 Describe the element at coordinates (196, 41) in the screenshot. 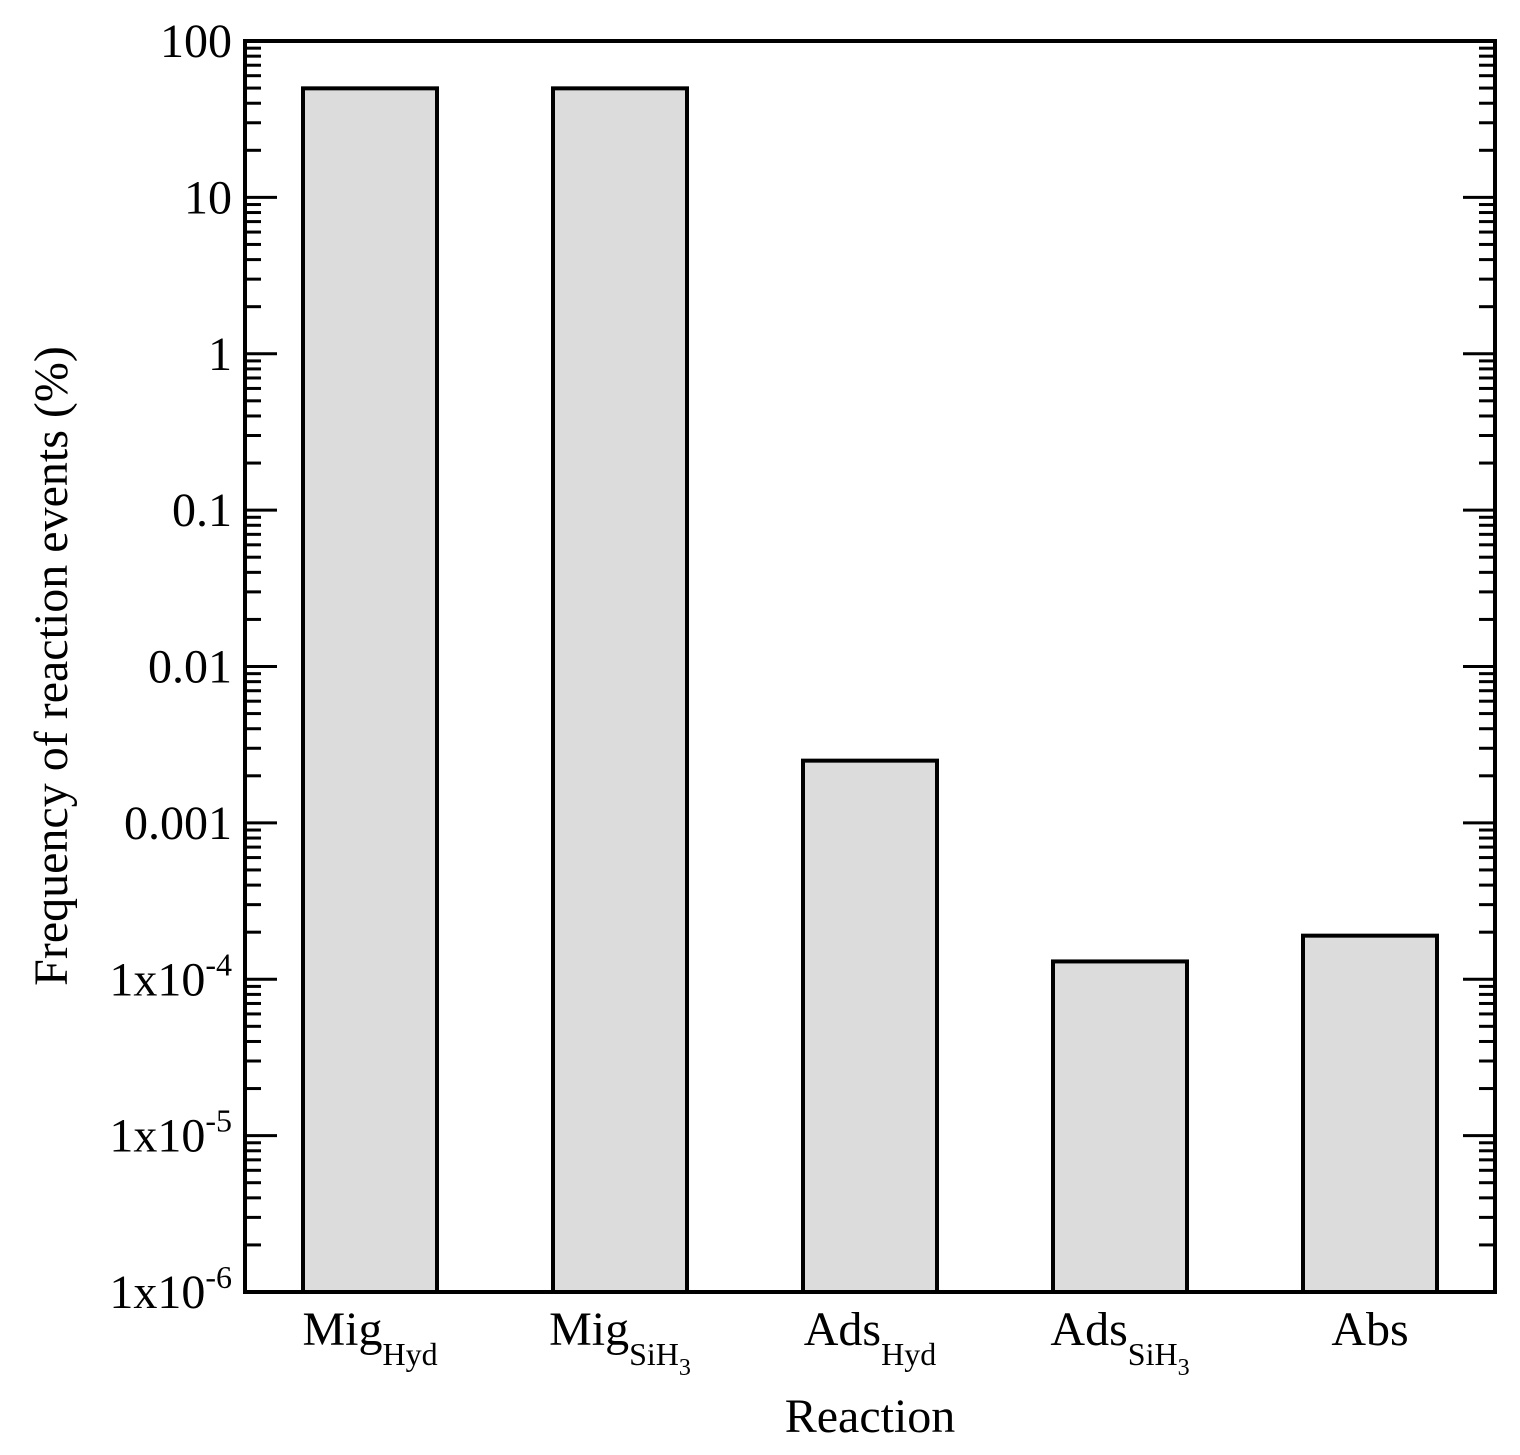

I see `y-tick-label: 100` at that location.